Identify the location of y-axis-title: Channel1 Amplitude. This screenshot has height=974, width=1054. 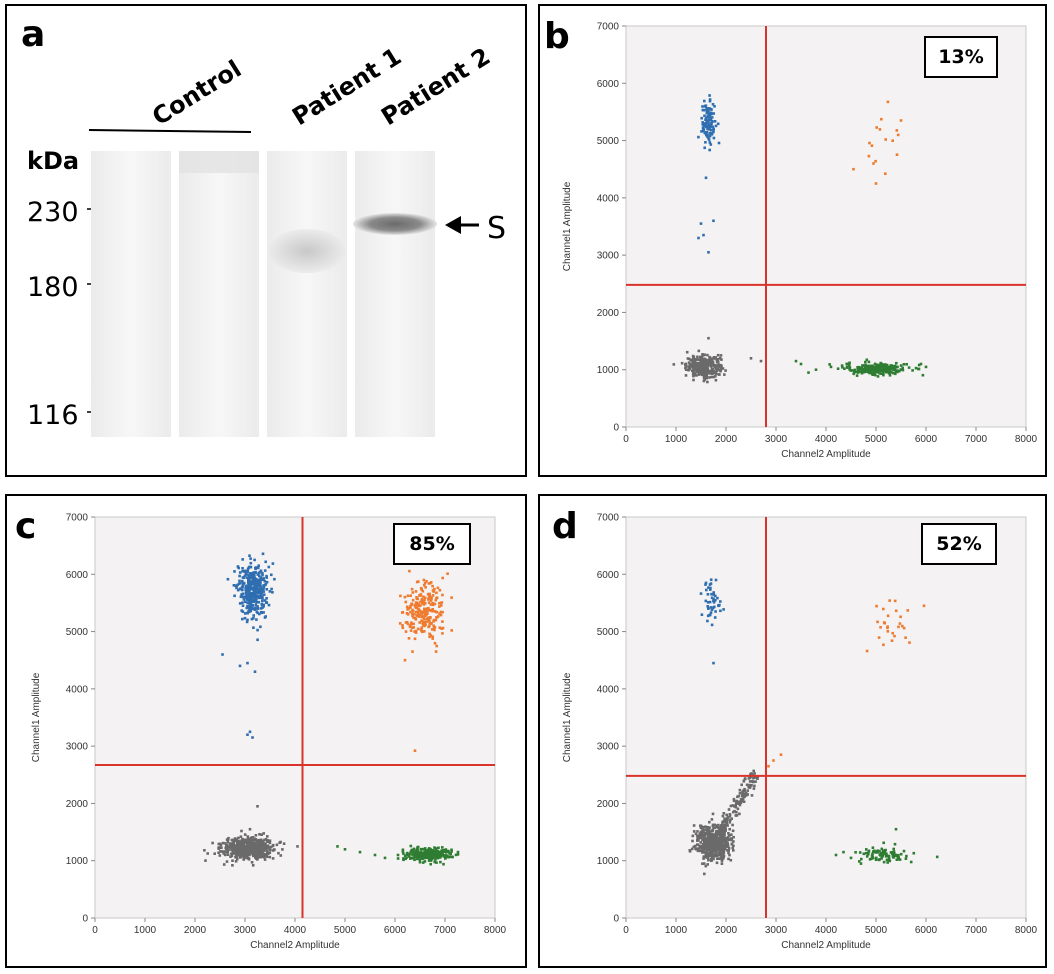
(567, 226).